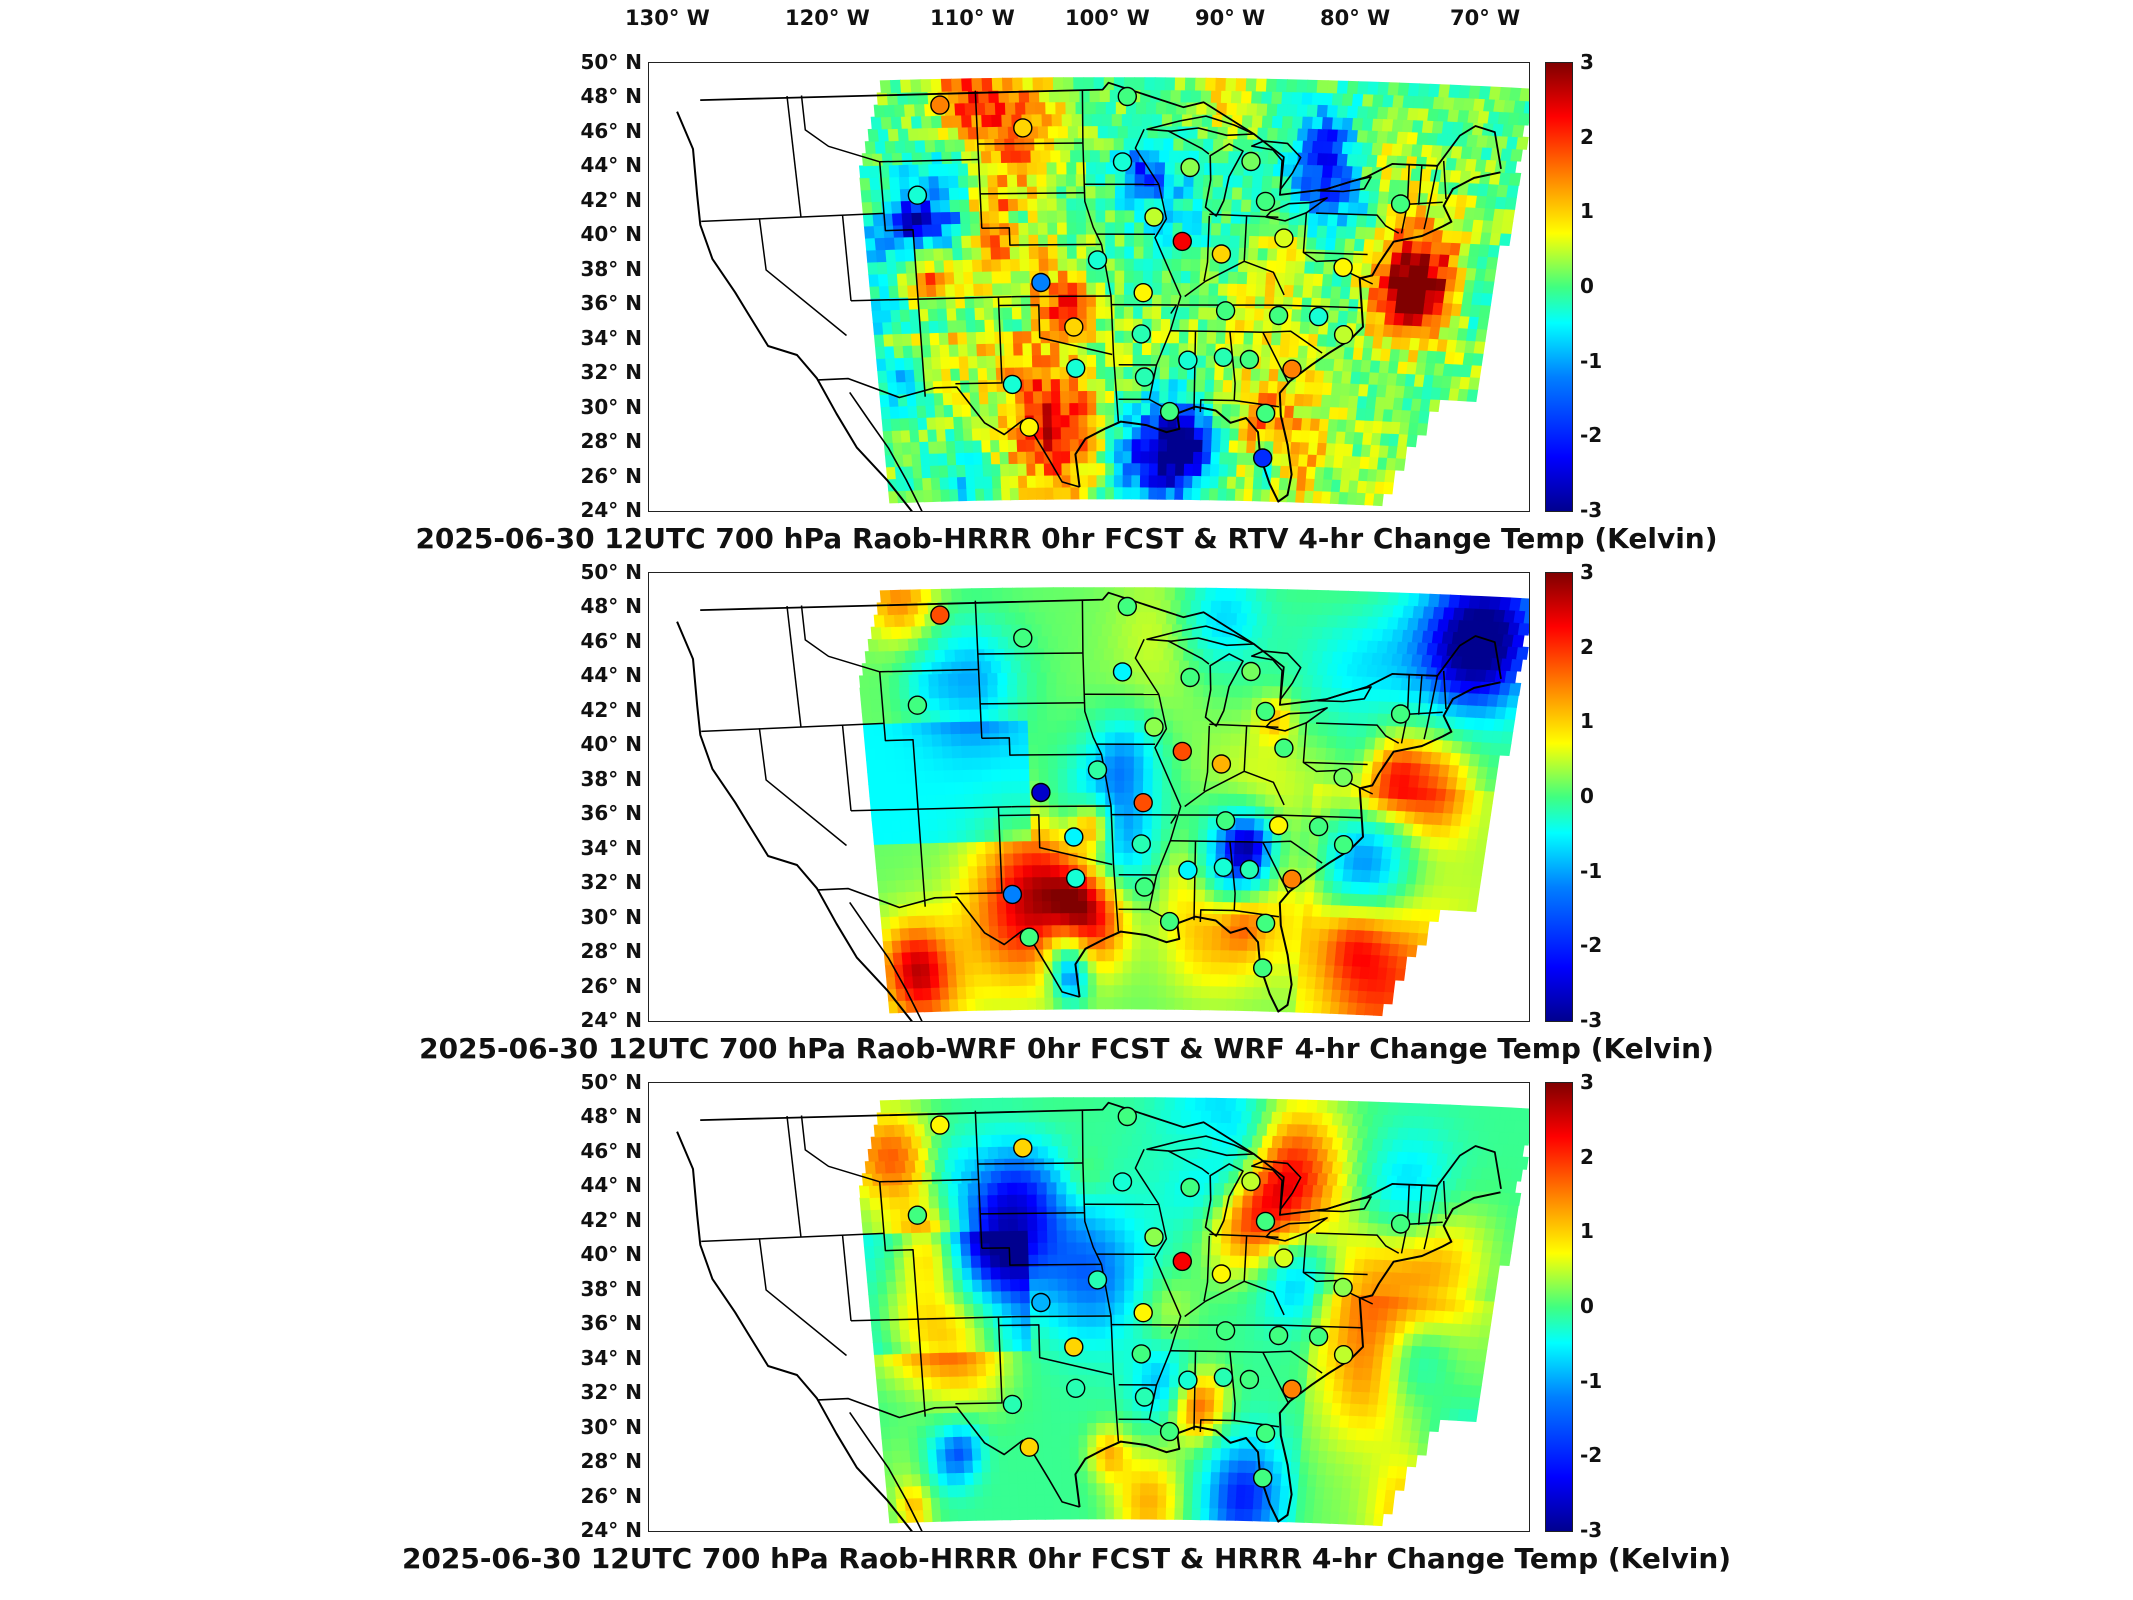  Describe the element at coordinates (1591, 945) in the screenshot. I see `colorbar-tick-label: -2` at that location.